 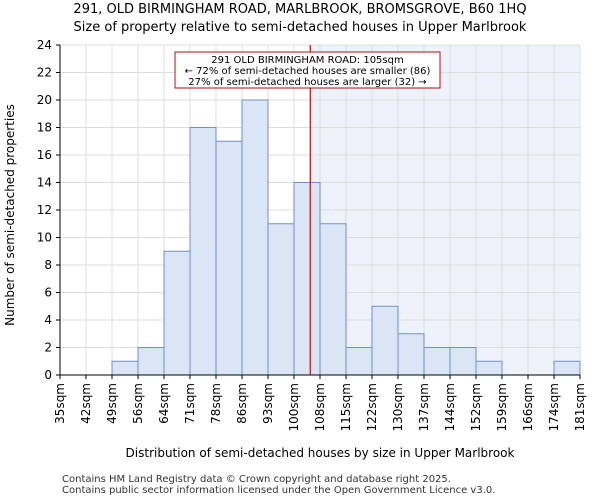 What do you see at coordinates (44, 155) in the screenshot?
I see `y-tick-label: 16` at bounding box center [44, 155].